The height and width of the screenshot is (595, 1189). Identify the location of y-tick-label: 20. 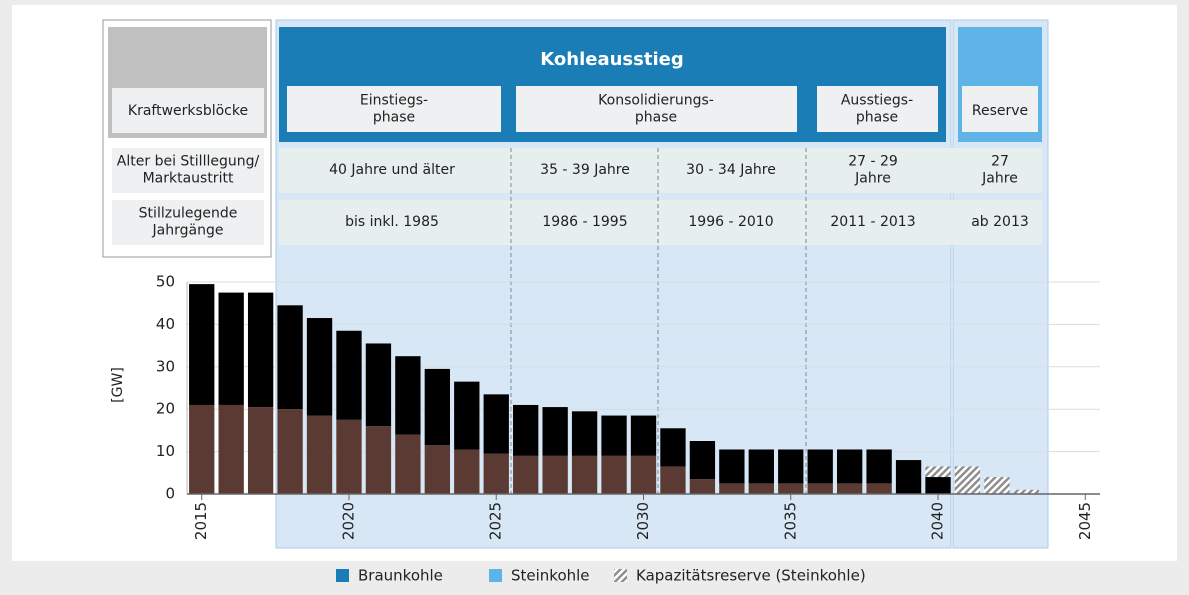
(165, 409).